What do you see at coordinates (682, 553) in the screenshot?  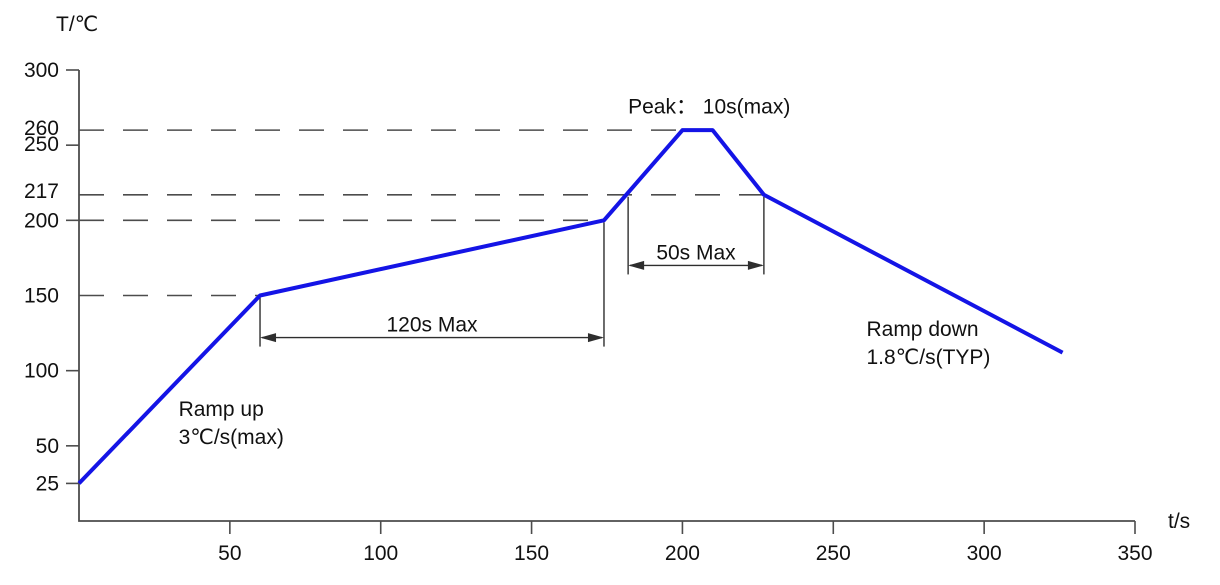 I see `x-tick-label-200: 200` at bounding box center [682, 553].